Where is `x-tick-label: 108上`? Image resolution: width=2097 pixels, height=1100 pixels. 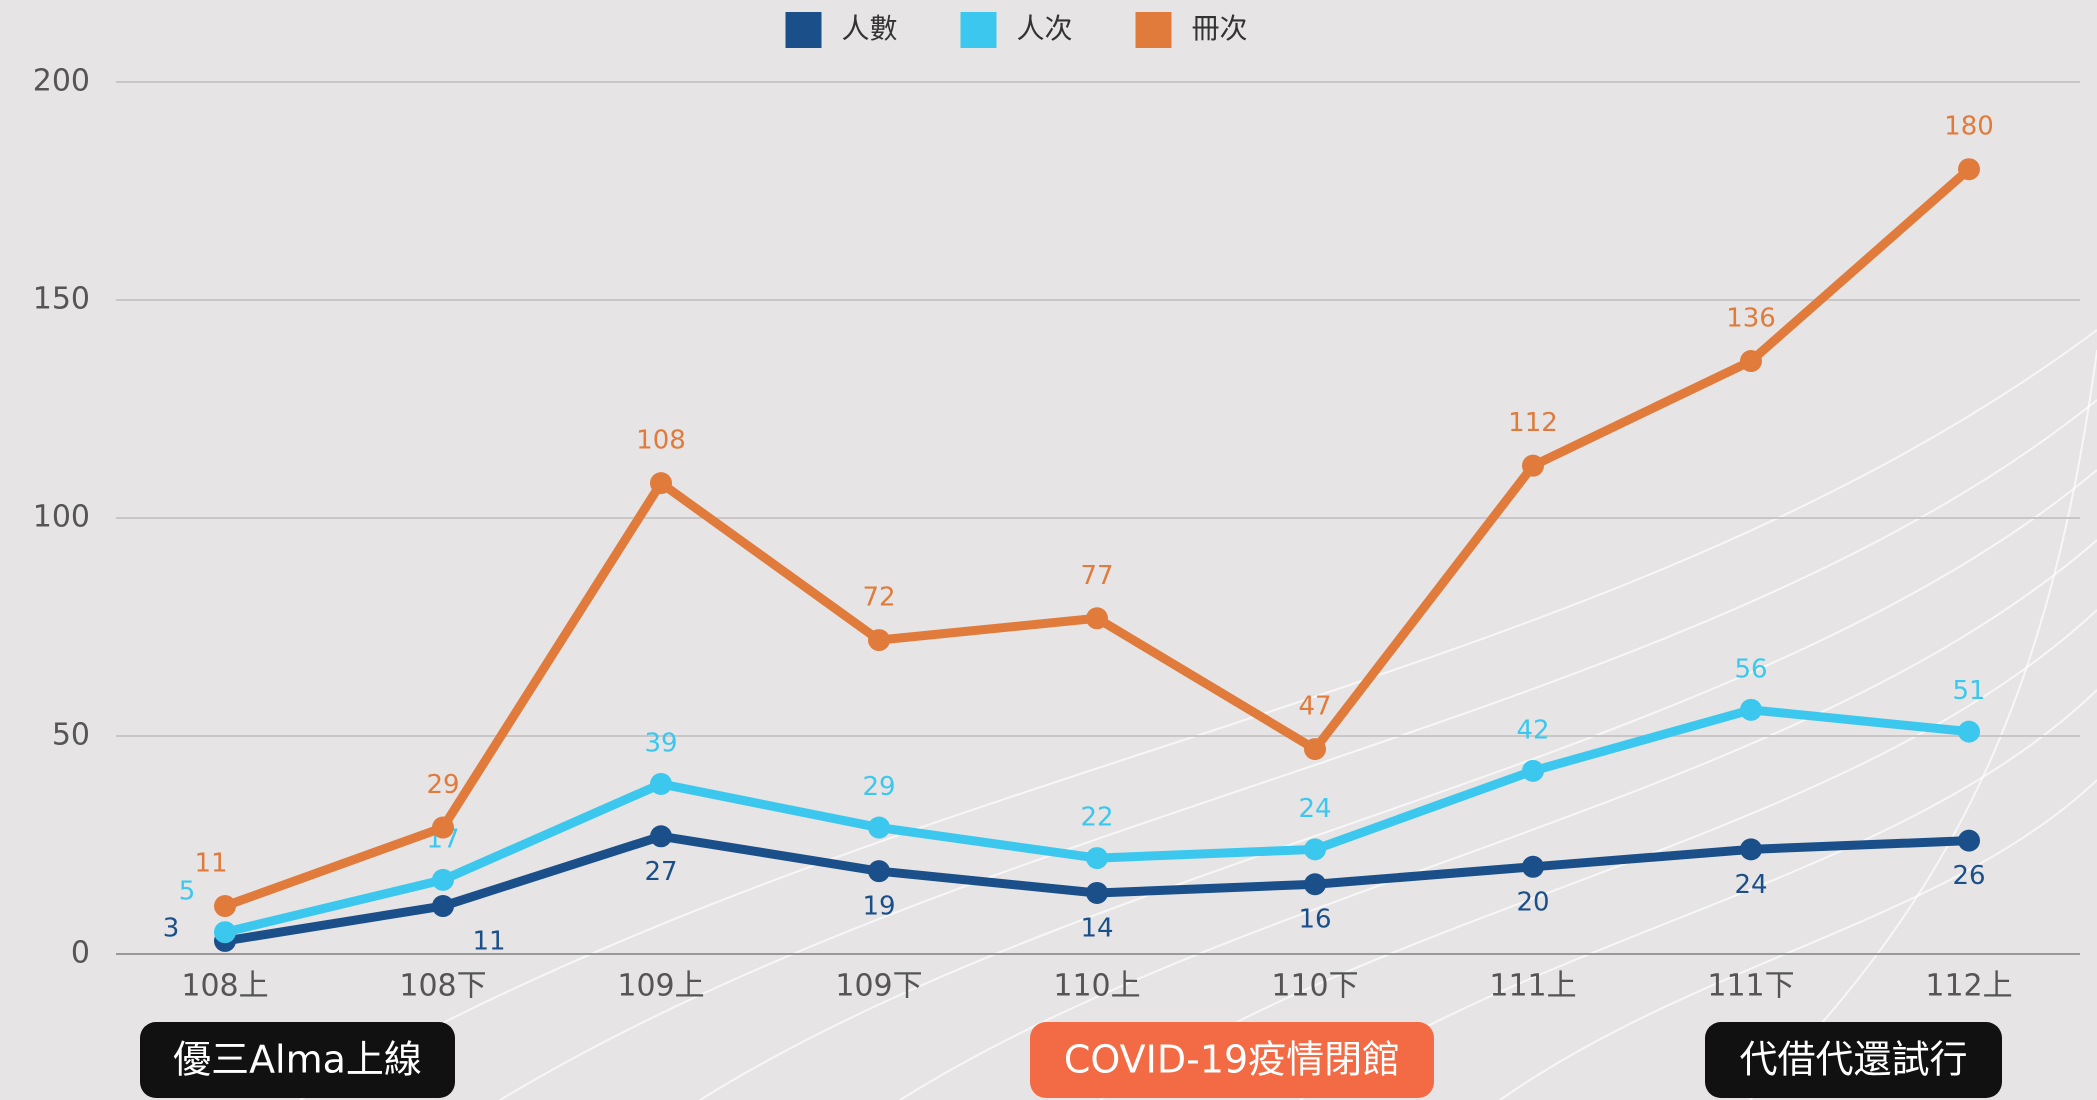
x-tick-label: 108上 is located at coordinates (224, 986).